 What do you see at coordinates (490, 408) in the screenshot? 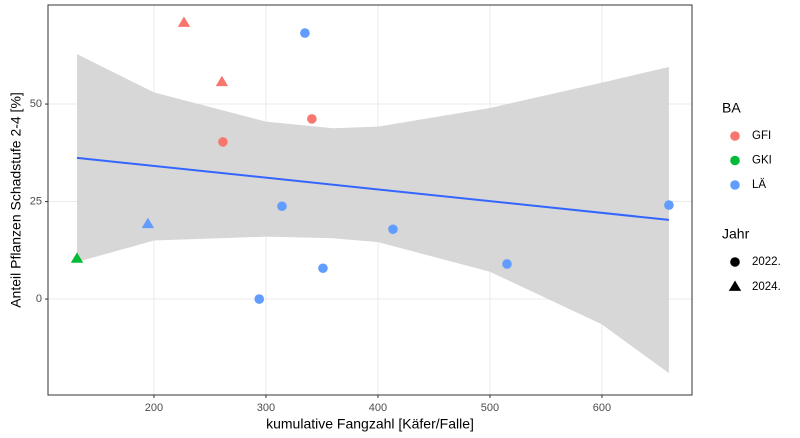
I see `x-tick-label: 500` at bounding box center [490, 408].